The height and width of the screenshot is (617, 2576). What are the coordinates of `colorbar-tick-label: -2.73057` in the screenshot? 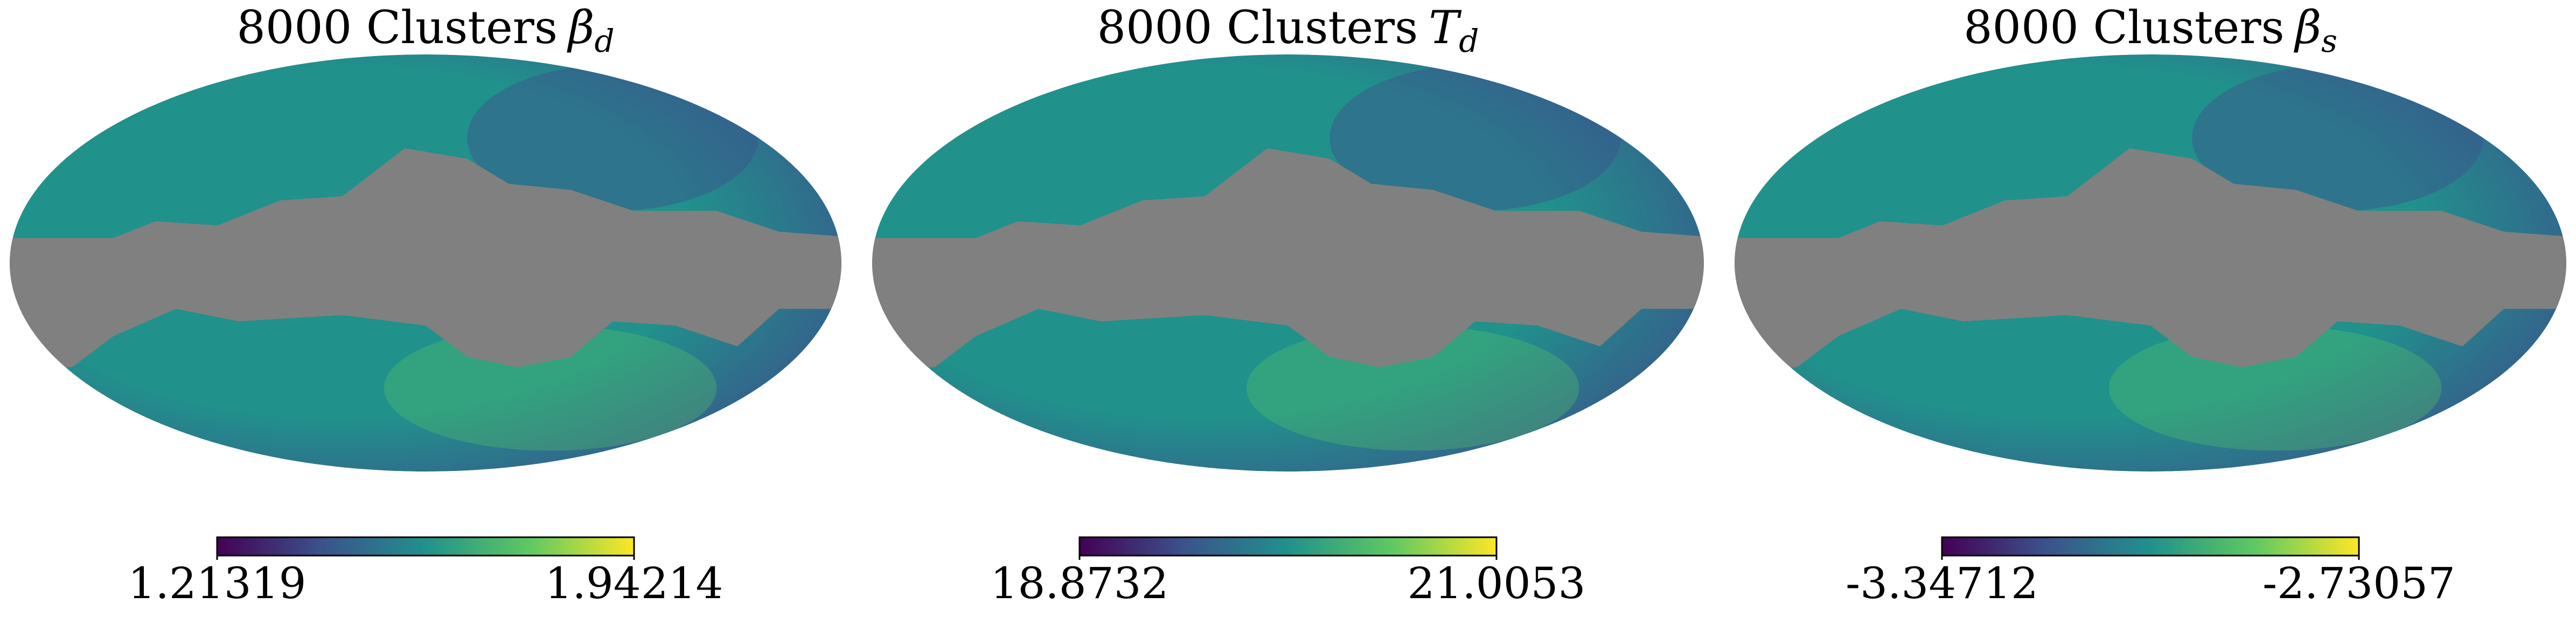 It's located at (2359, 583).